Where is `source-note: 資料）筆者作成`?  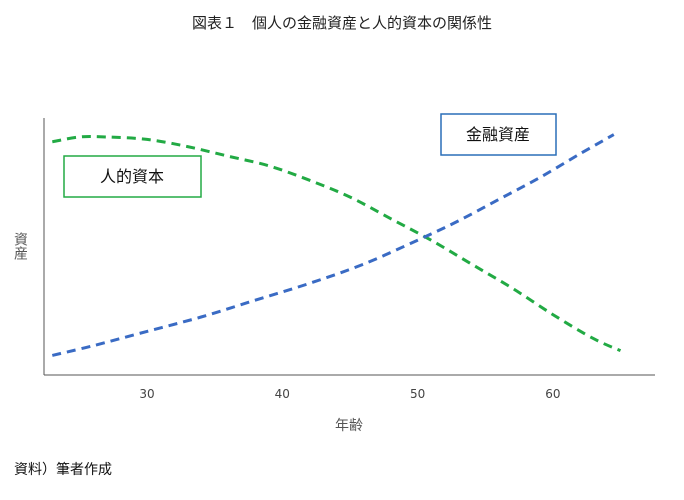
source-note: 資料）筆者作成 is located at coordinates (63, 470).